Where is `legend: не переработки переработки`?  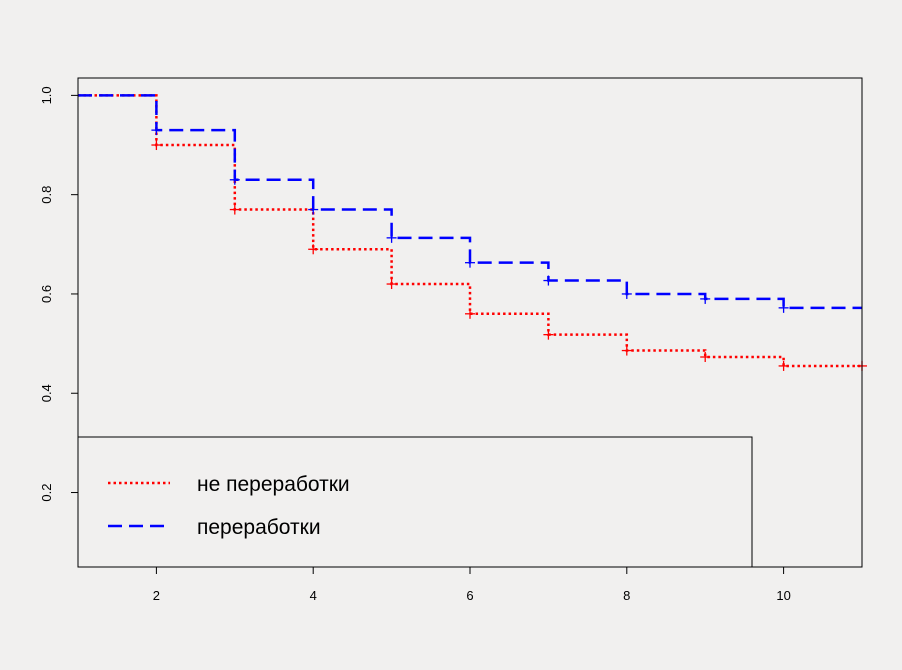
legend: не переработки переработки is located at coordinates (415, 502).